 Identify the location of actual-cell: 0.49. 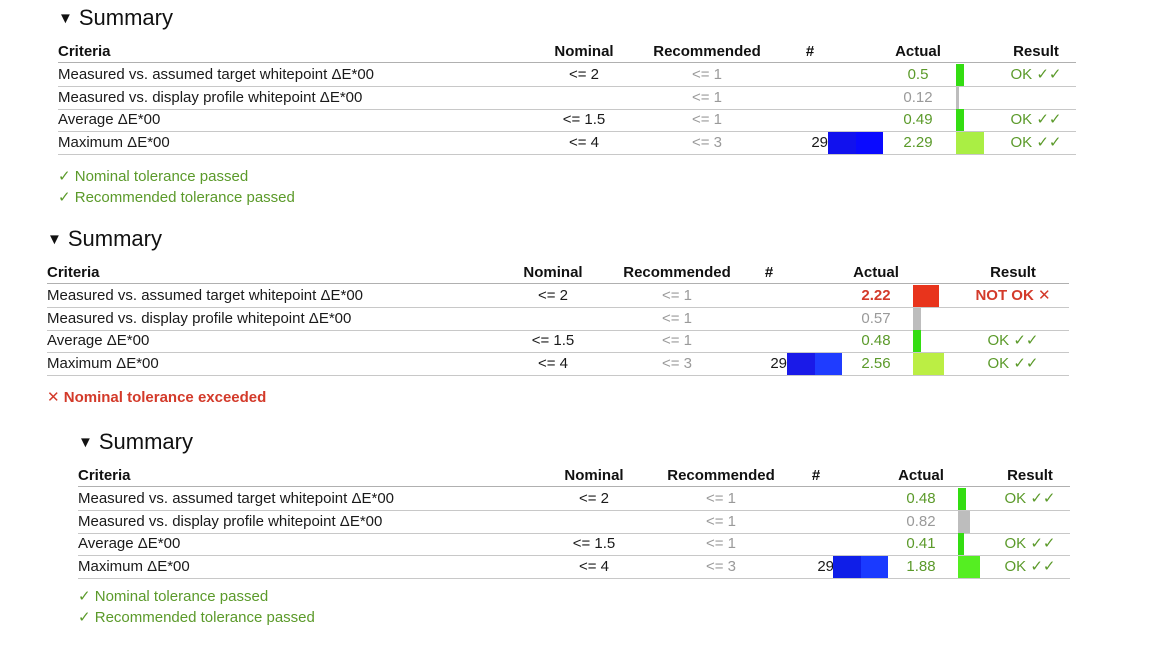
(918, 119).